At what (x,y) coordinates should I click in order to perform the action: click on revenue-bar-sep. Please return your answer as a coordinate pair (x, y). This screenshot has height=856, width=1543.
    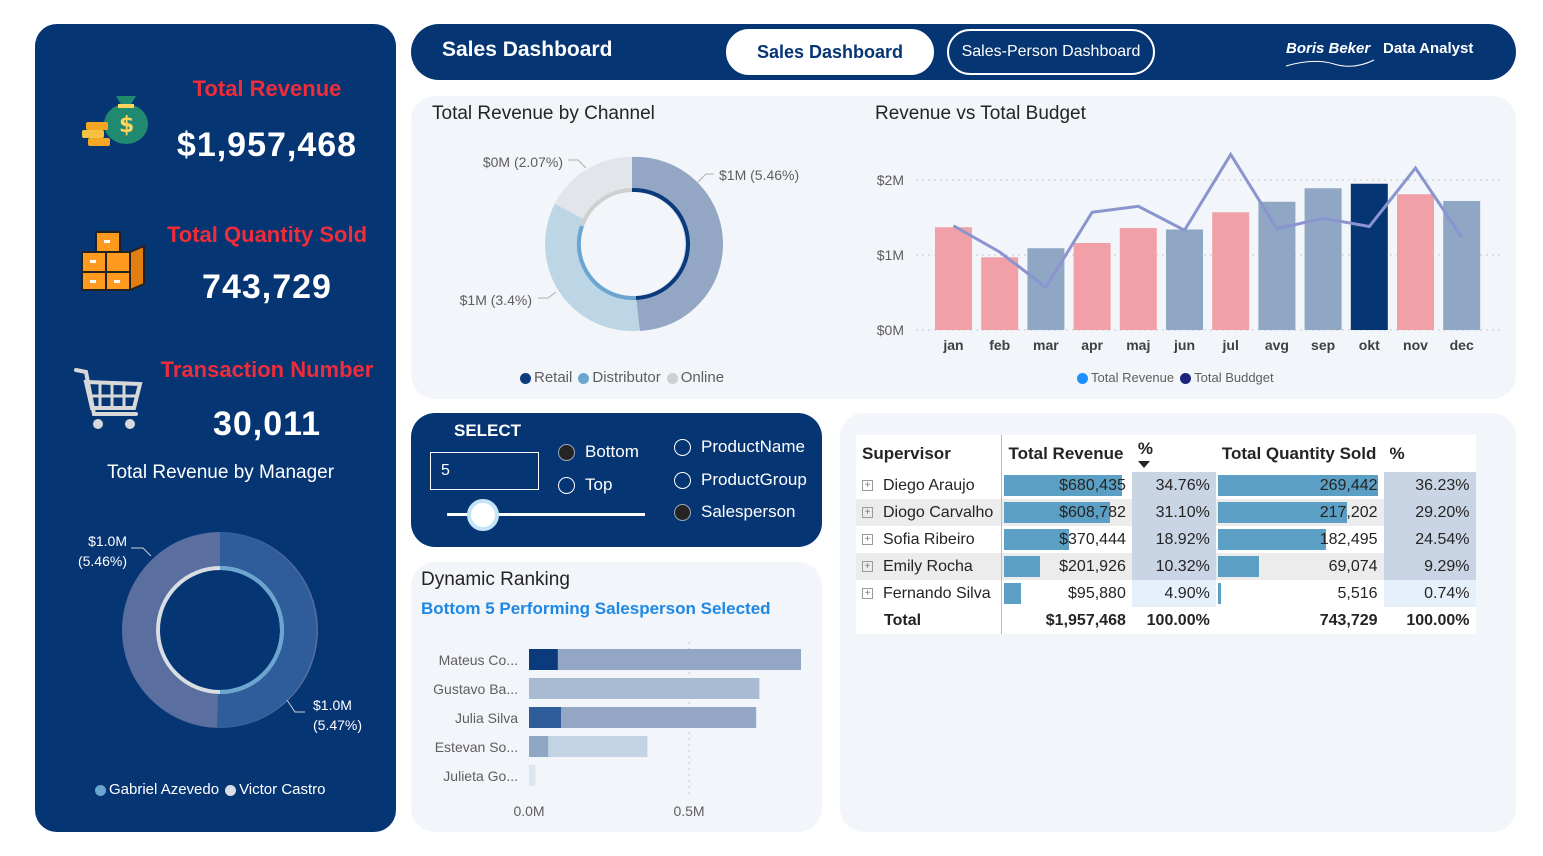
    Looking at the image, I should click on (1323, 259).